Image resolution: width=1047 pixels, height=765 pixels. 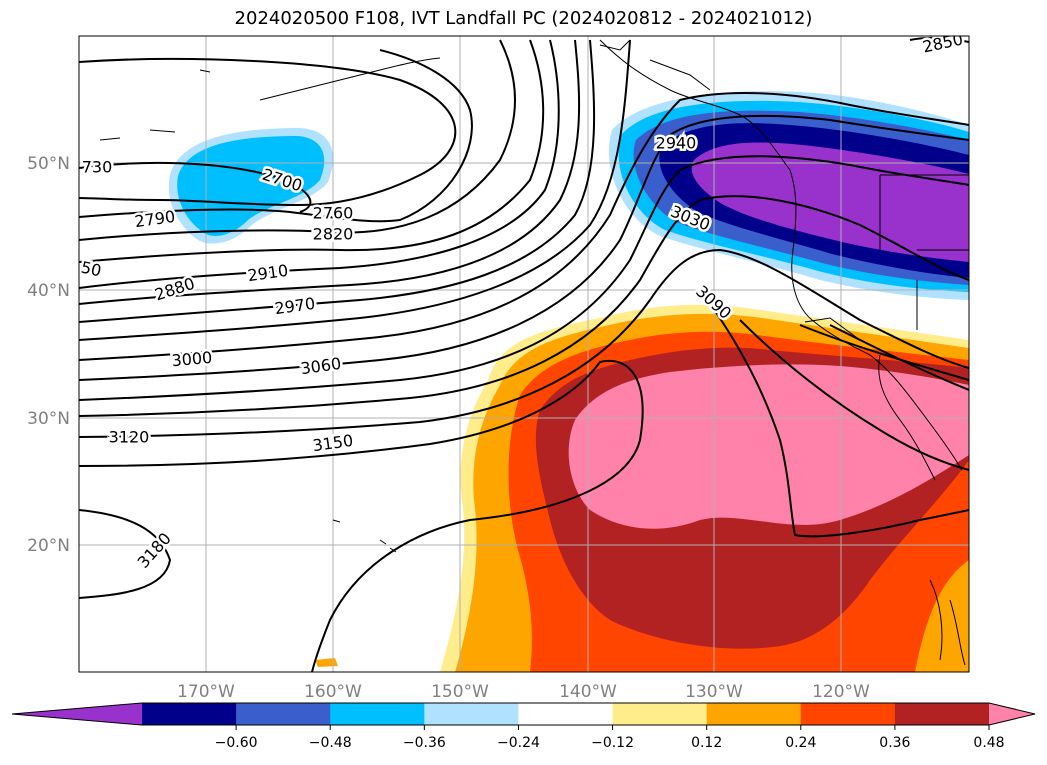 What do you see at coordinates (1012, 714) in the screenshot?
I see `colorbar-extend-max` at bounding box center [1012, 714].